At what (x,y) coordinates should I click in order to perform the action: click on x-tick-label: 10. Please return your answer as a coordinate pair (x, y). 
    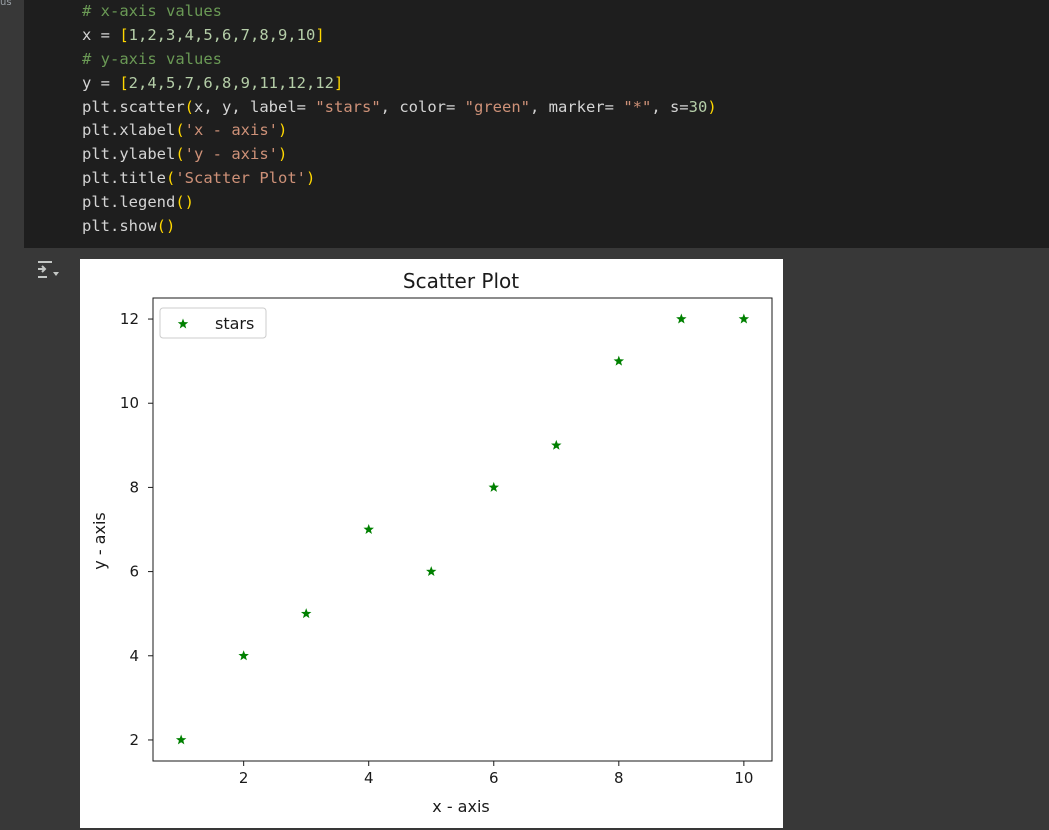
    Looking at the image, I should click on (743, 778).